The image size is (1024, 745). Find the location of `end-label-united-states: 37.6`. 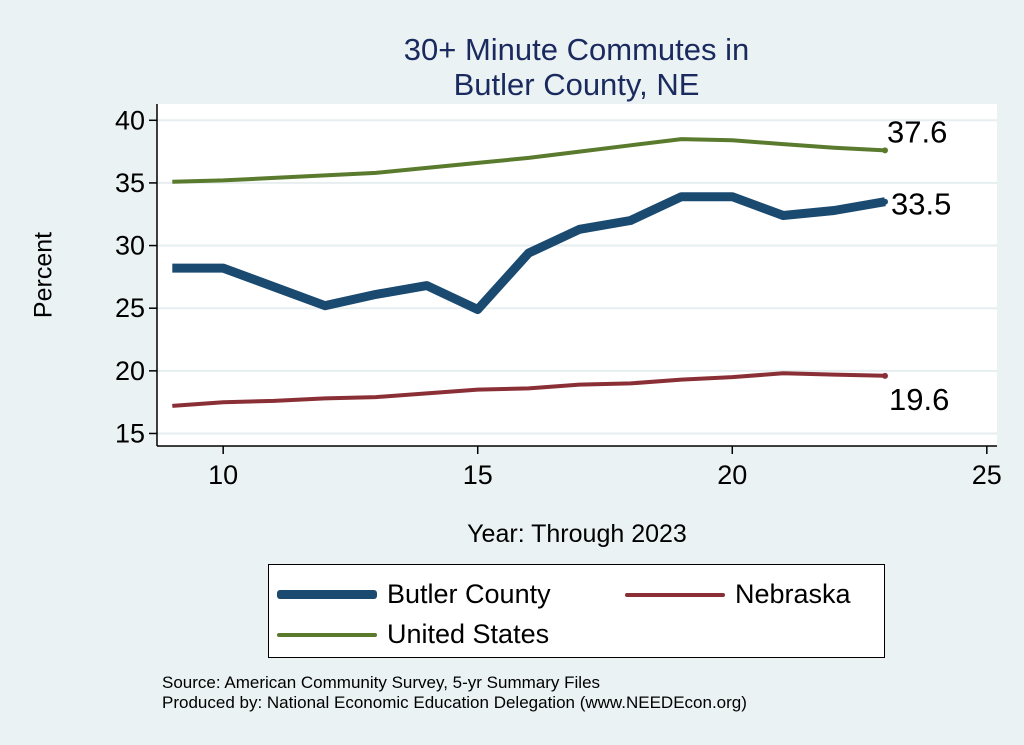

end-label-united-states: 37.6 is located at coordinates (917, 131).